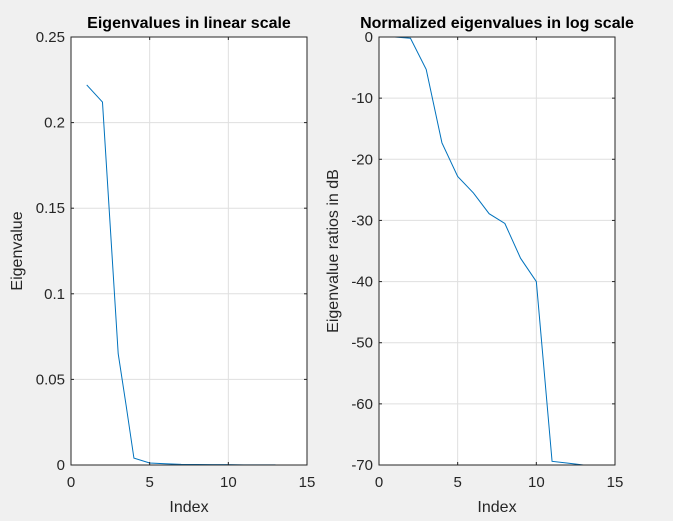  Describe the element at coordinates (228, 482) in the screenshot. I see `linear-x-tick-label: 10` at that location.